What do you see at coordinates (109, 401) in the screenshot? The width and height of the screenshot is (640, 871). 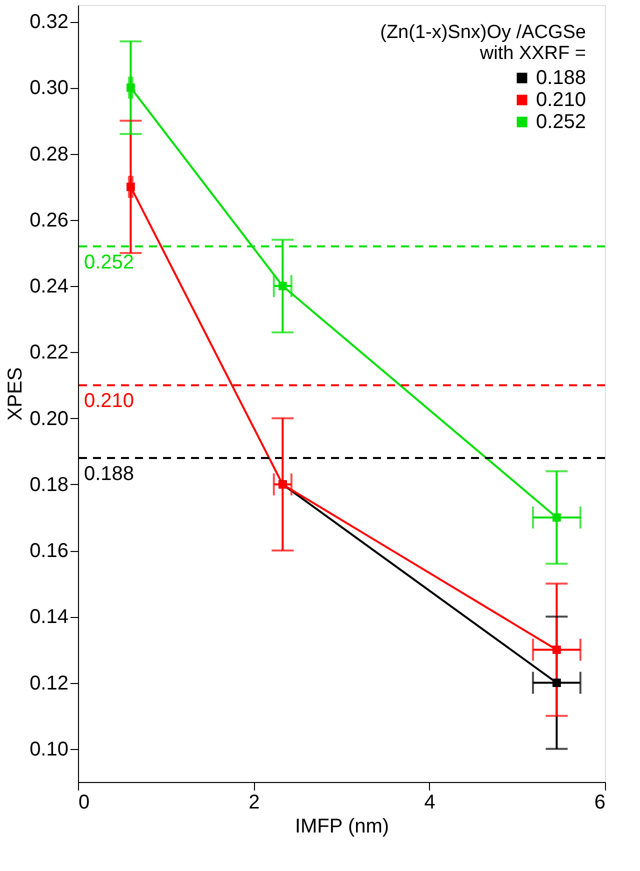 I see `ref-line-label: 0.210` at bounding box center [109, 401].